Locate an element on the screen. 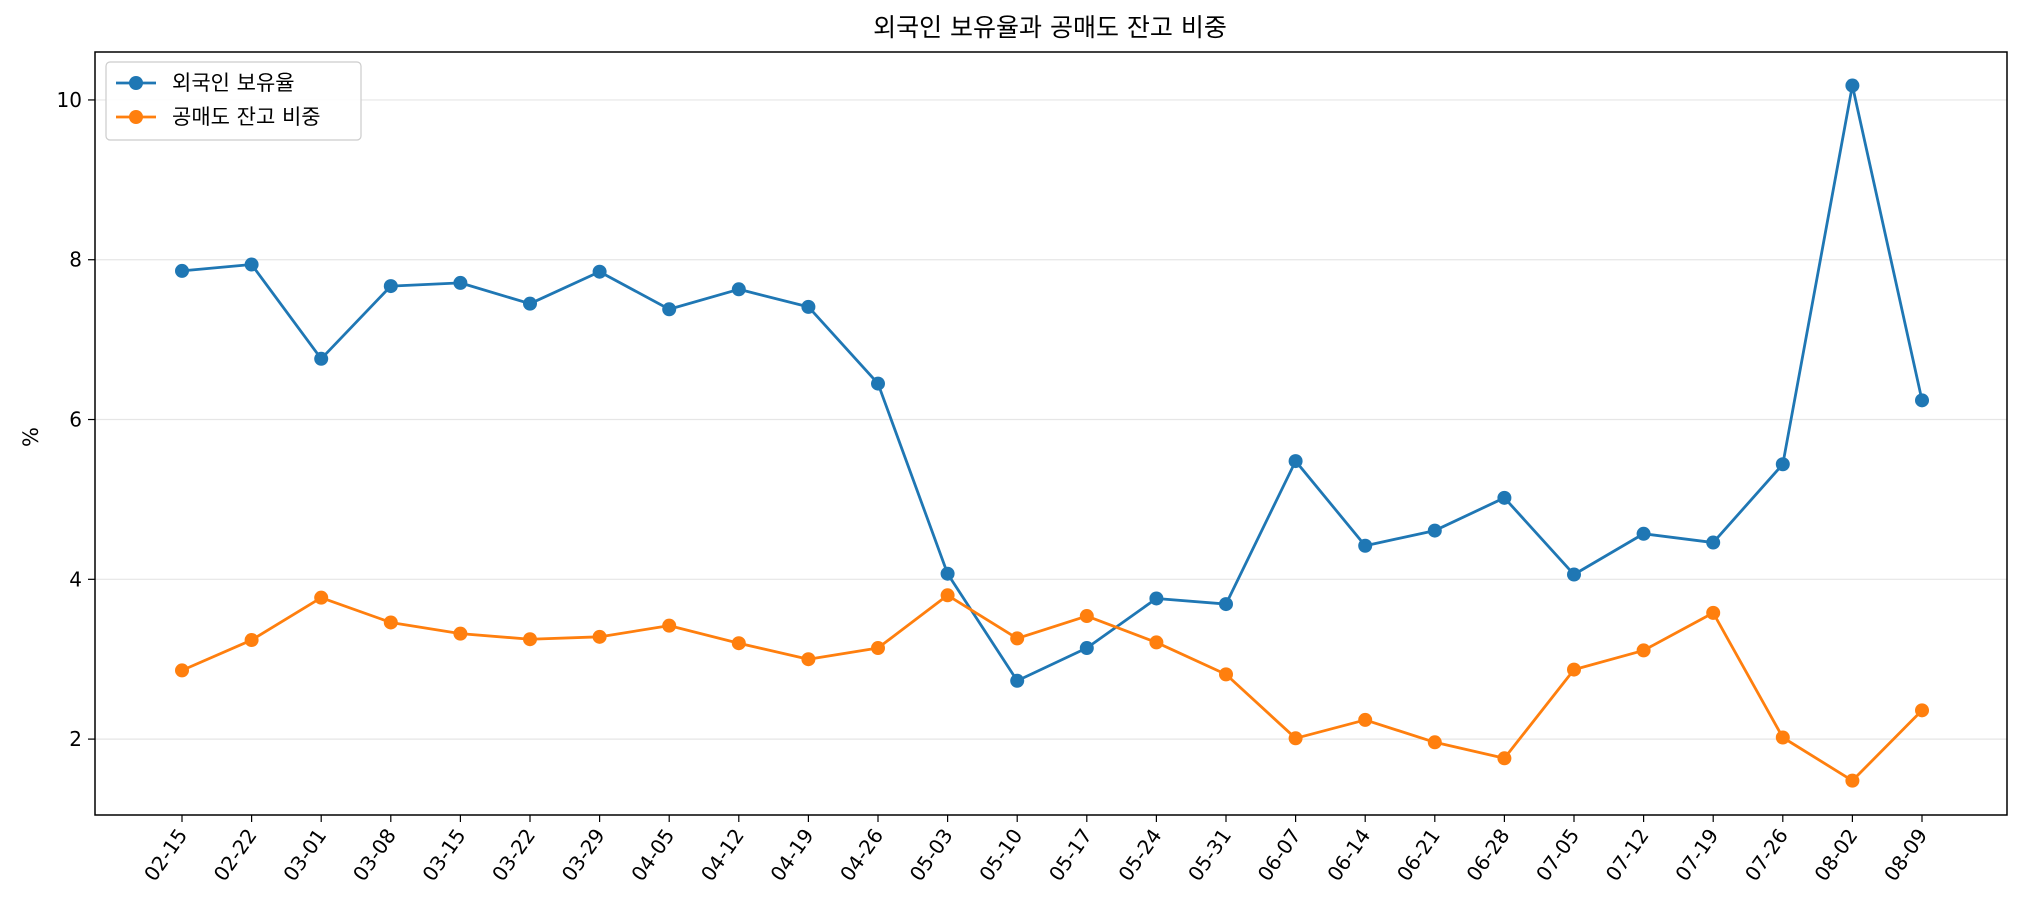  legend-box is located at coordinates (233, 101).